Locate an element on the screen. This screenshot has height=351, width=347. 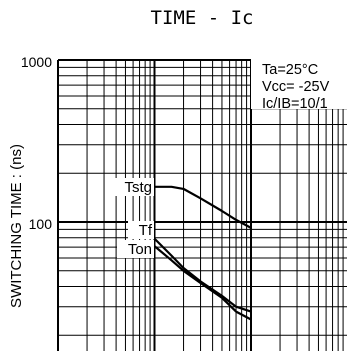
condition-vcc: Vcc= -25V is located at coordinates (296, 87).